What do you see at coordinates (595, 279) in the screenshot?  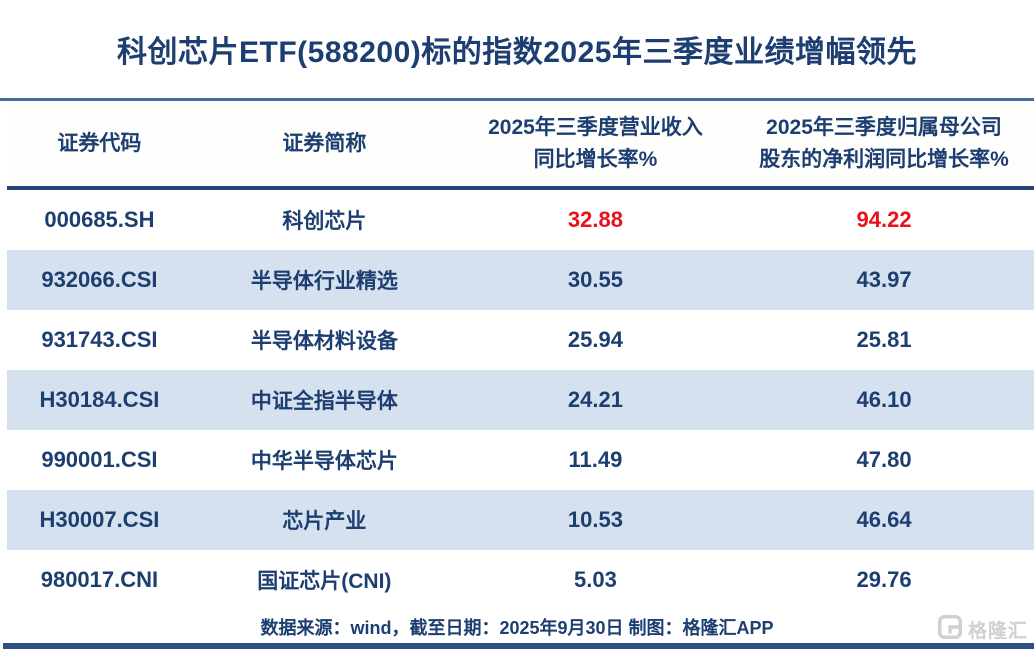 I see `cell-revenue-growth: 30.55` at bounding box center [595, 279].